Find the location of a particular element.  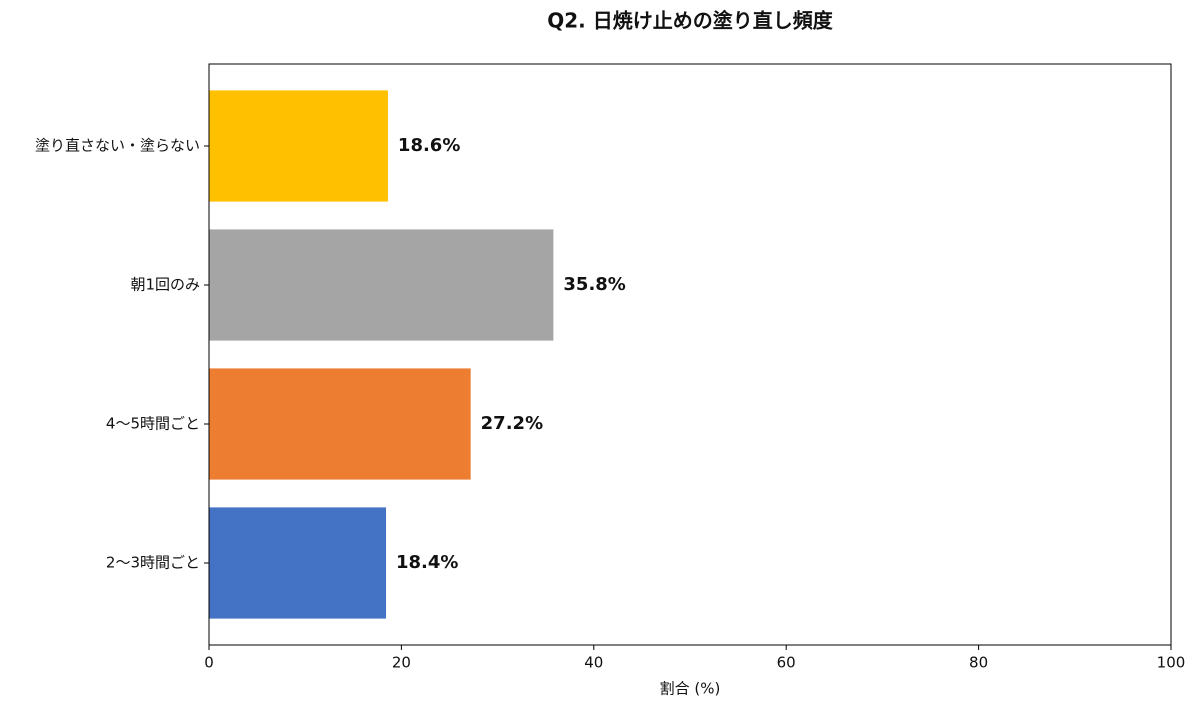

x-tick-label: 40 is located at coordinates (593, 663).